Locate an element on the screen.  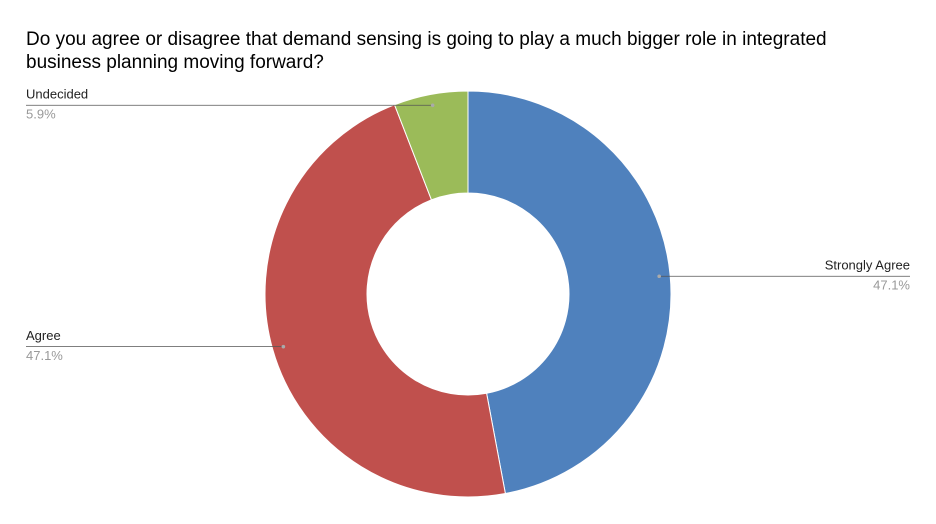
slice-value-label: 5.9% is located at coordinates (41, 114).